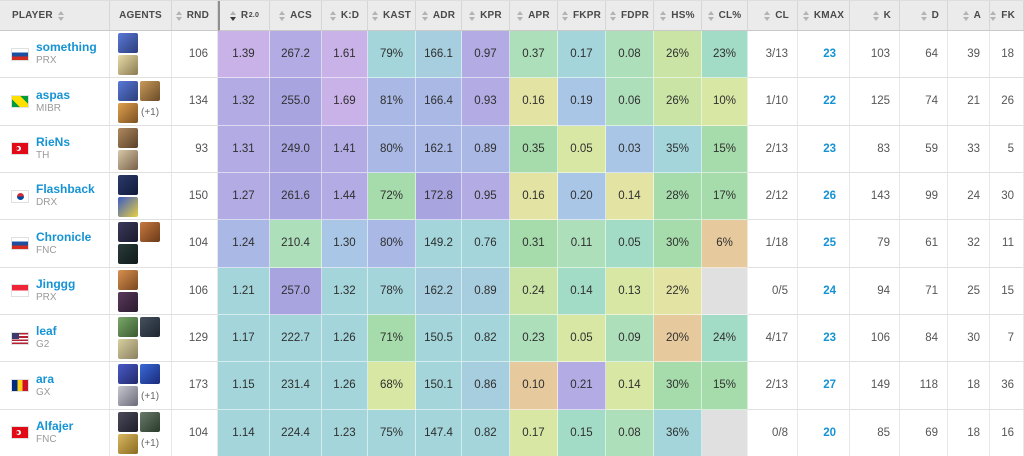  What do you see at coordinates (829, 432) in the screenshot?
I see `kmax-link: 20` at bounding box center [829, 432].